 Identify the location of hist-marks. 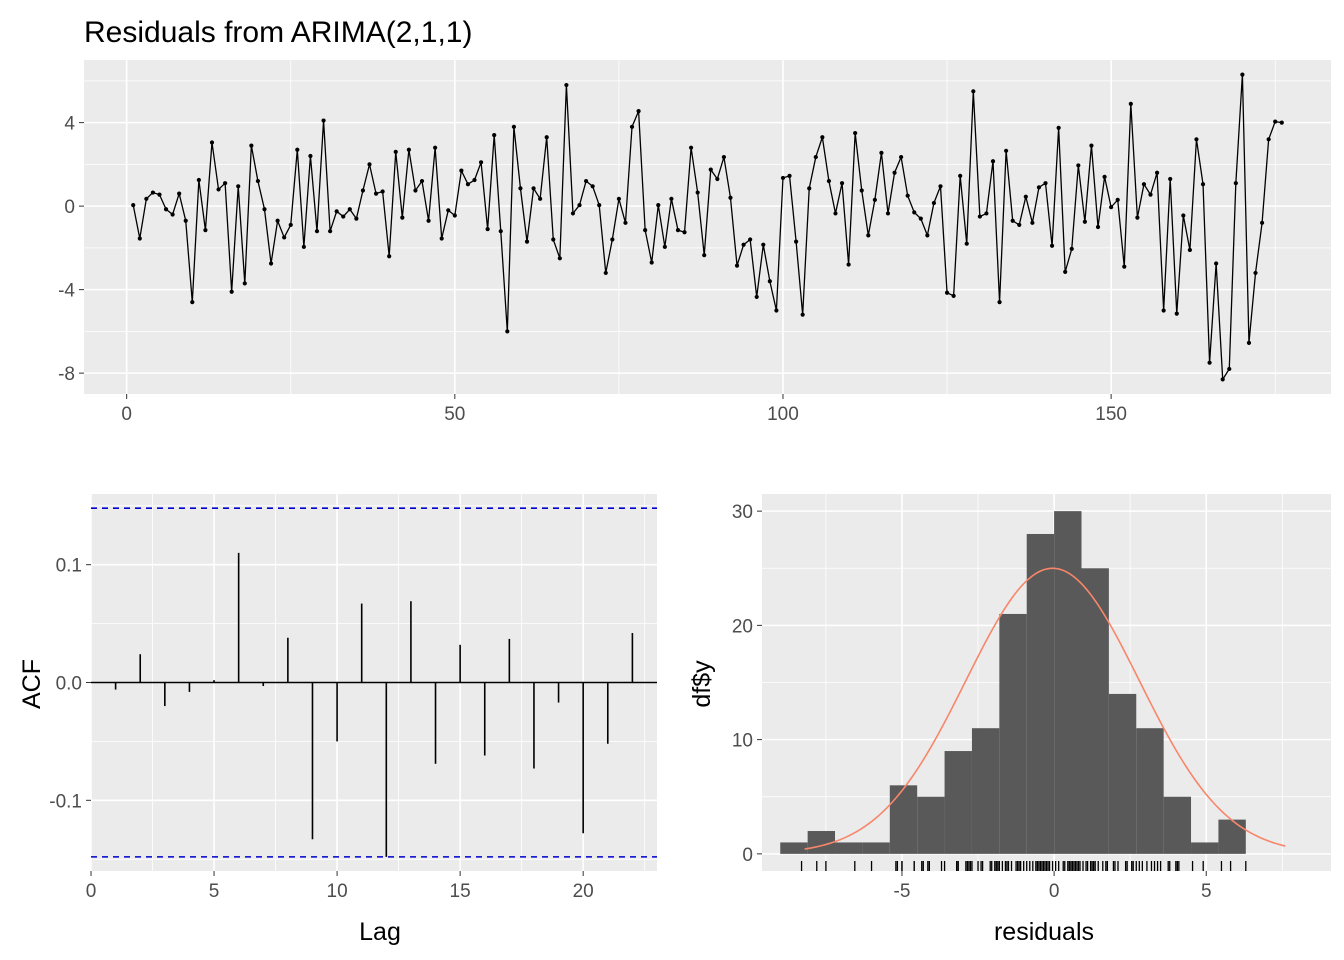
(1033, 691).